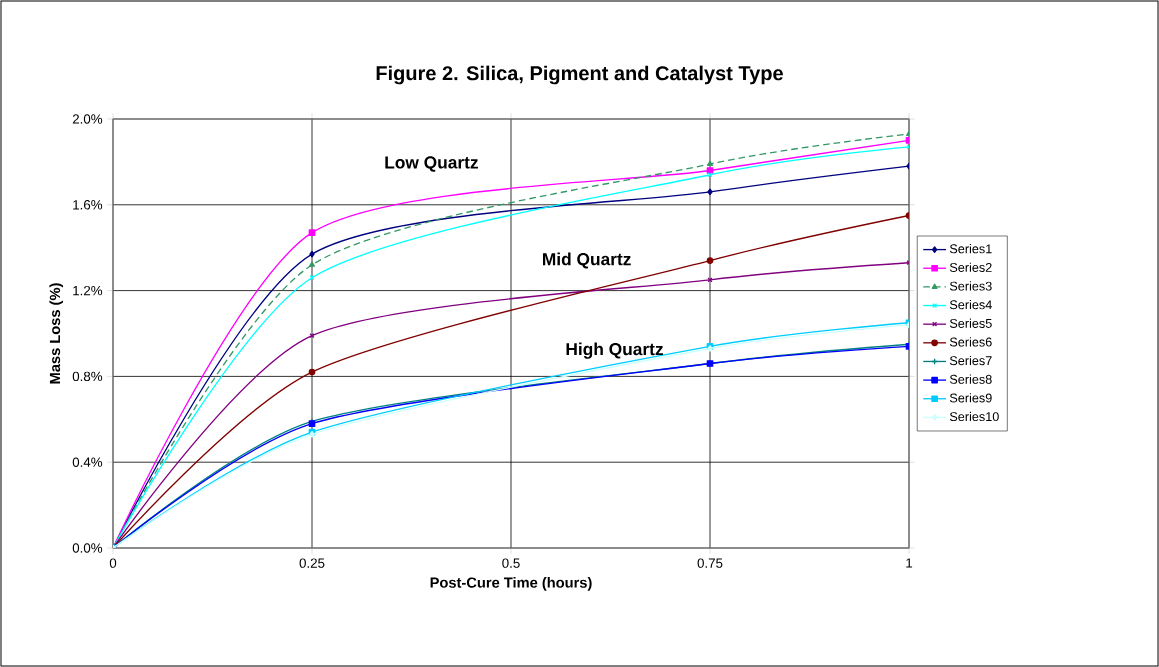 This screenshot has height=667, width=1159. What do you see at coordinates (614, 350) in the screenshot?
I see `annotation: High Quartz` at bounding box center [614, 350].